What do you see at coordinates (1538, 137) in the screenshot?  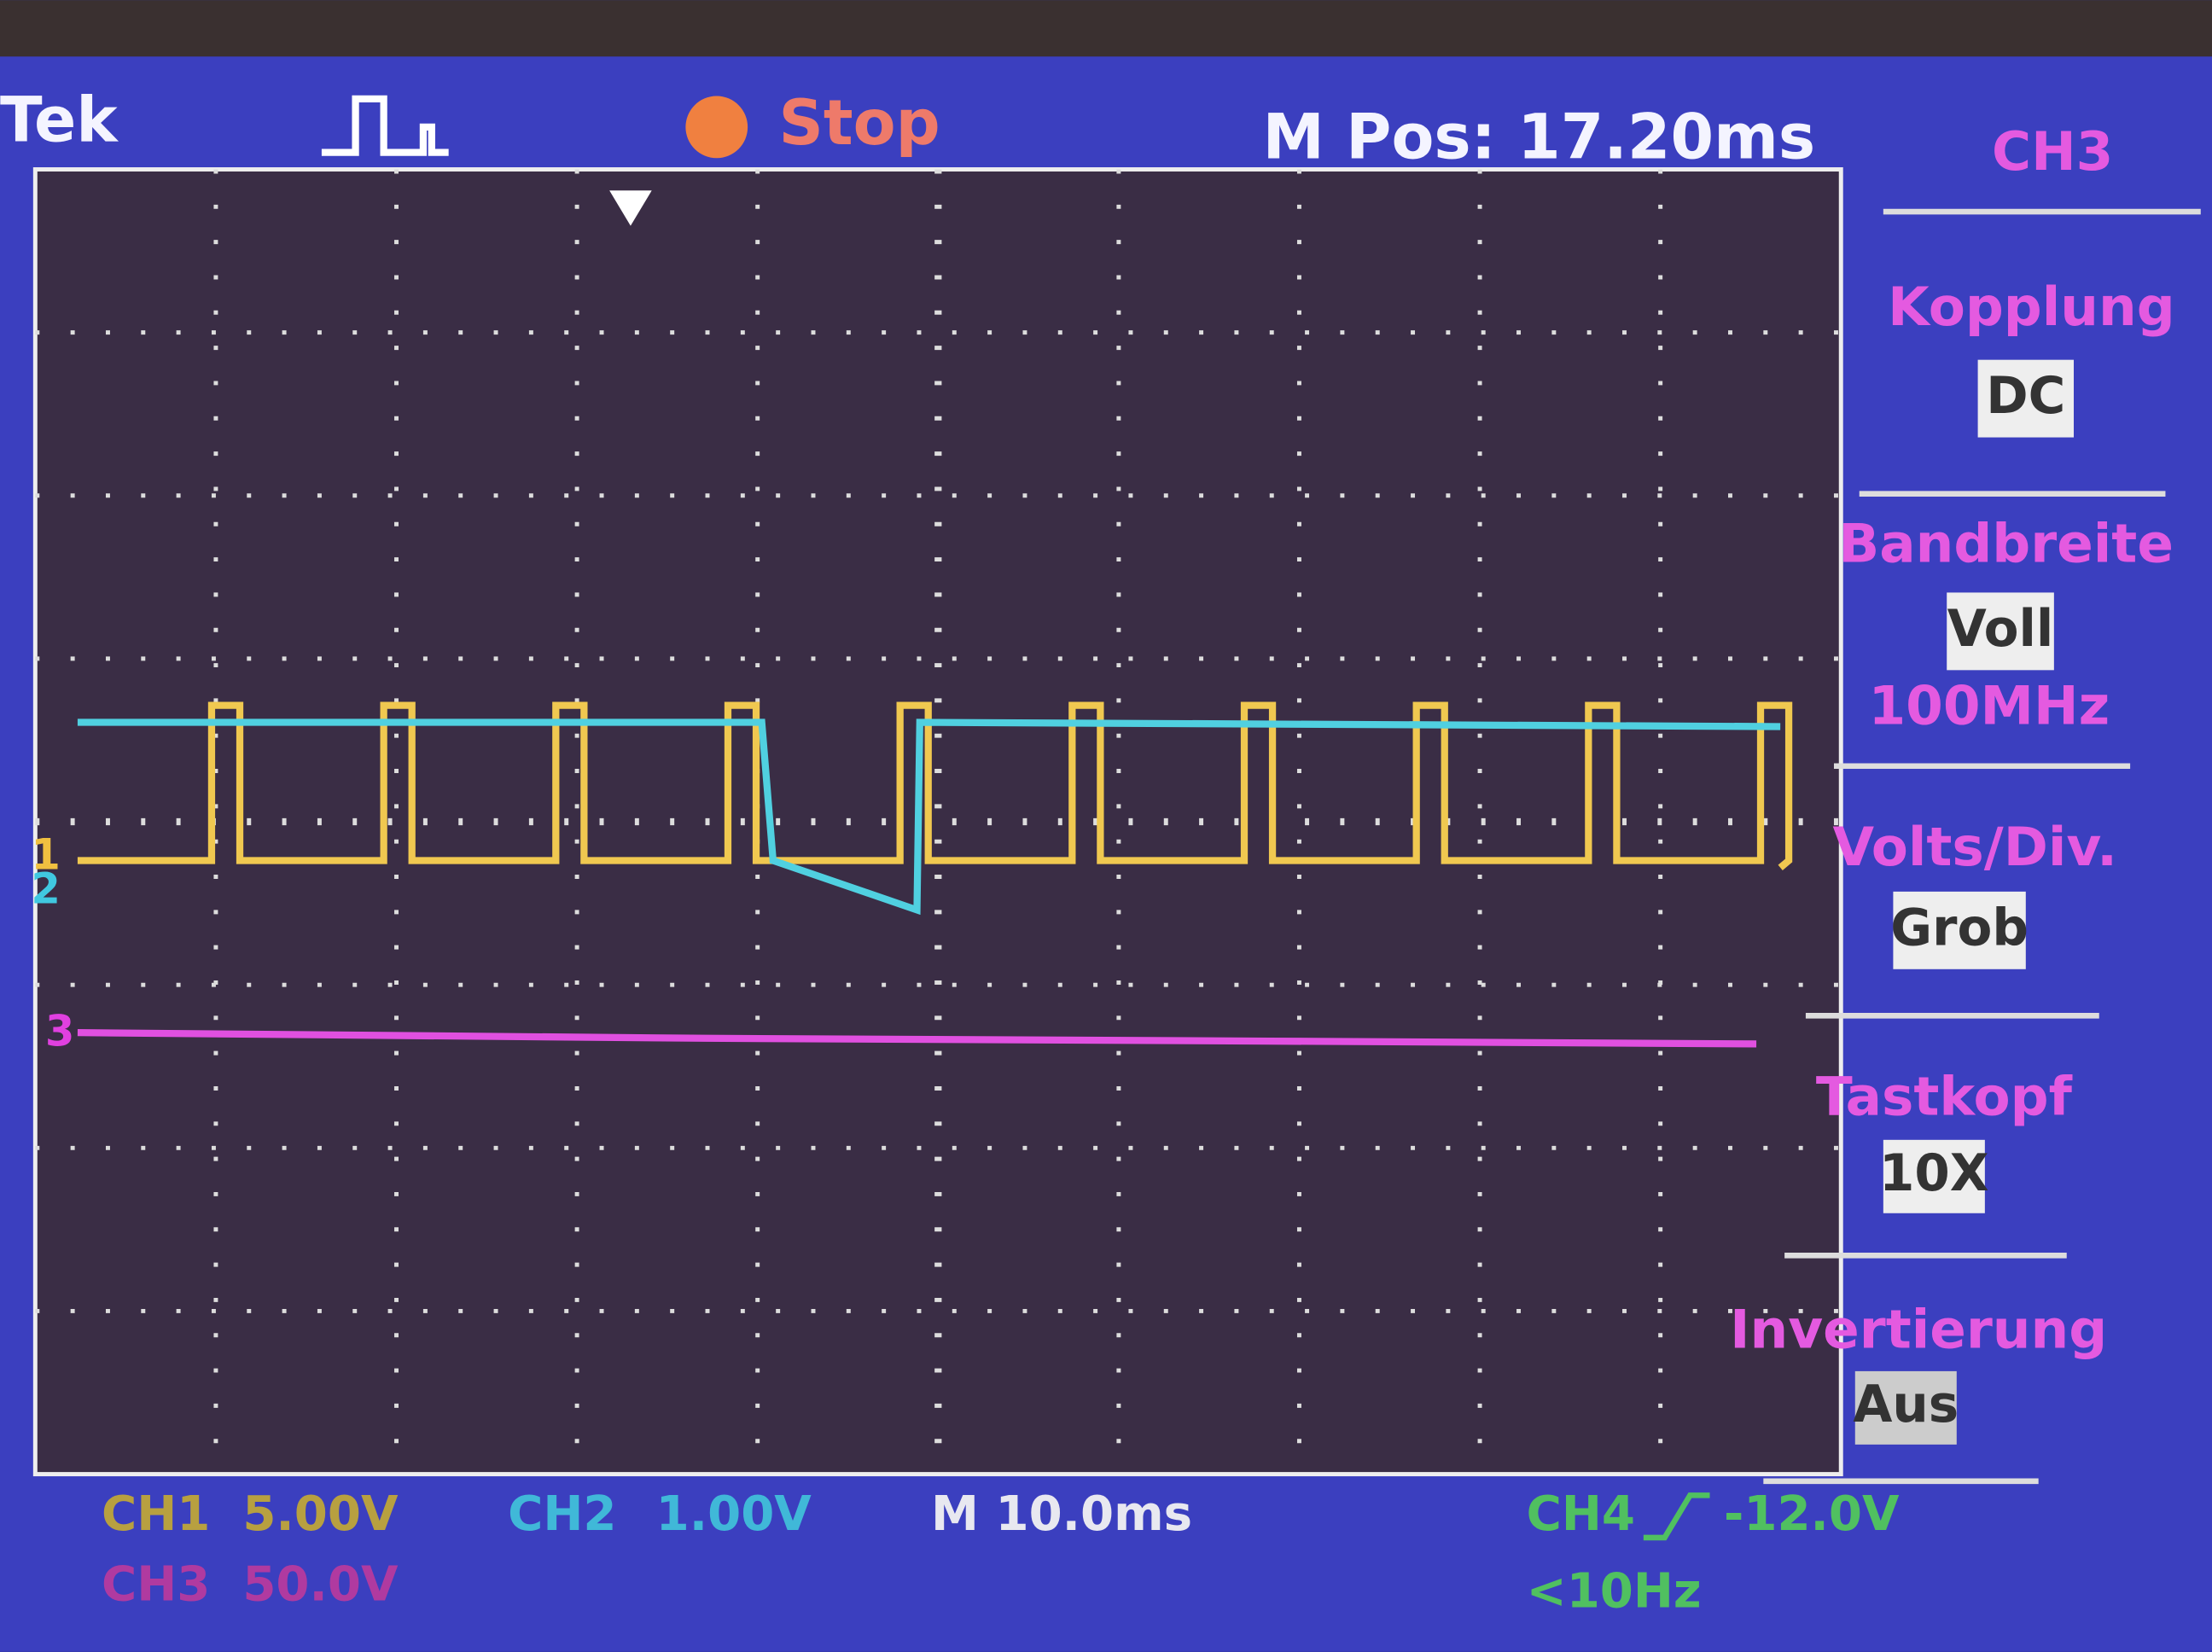 I see `position: M Pos: 17.20ms` at bounding box center [1538, 137].